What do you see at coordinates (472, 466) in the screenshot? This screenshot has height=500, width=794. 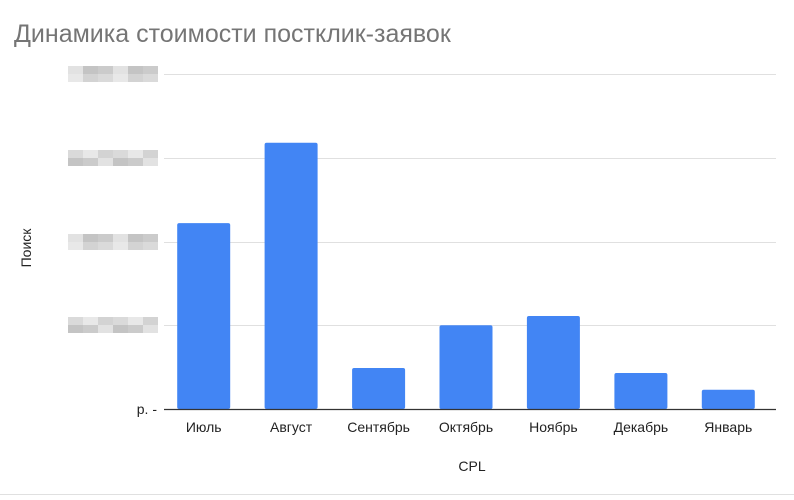 I see `x-axis-label: CPL` at bounding box center [472, 466].